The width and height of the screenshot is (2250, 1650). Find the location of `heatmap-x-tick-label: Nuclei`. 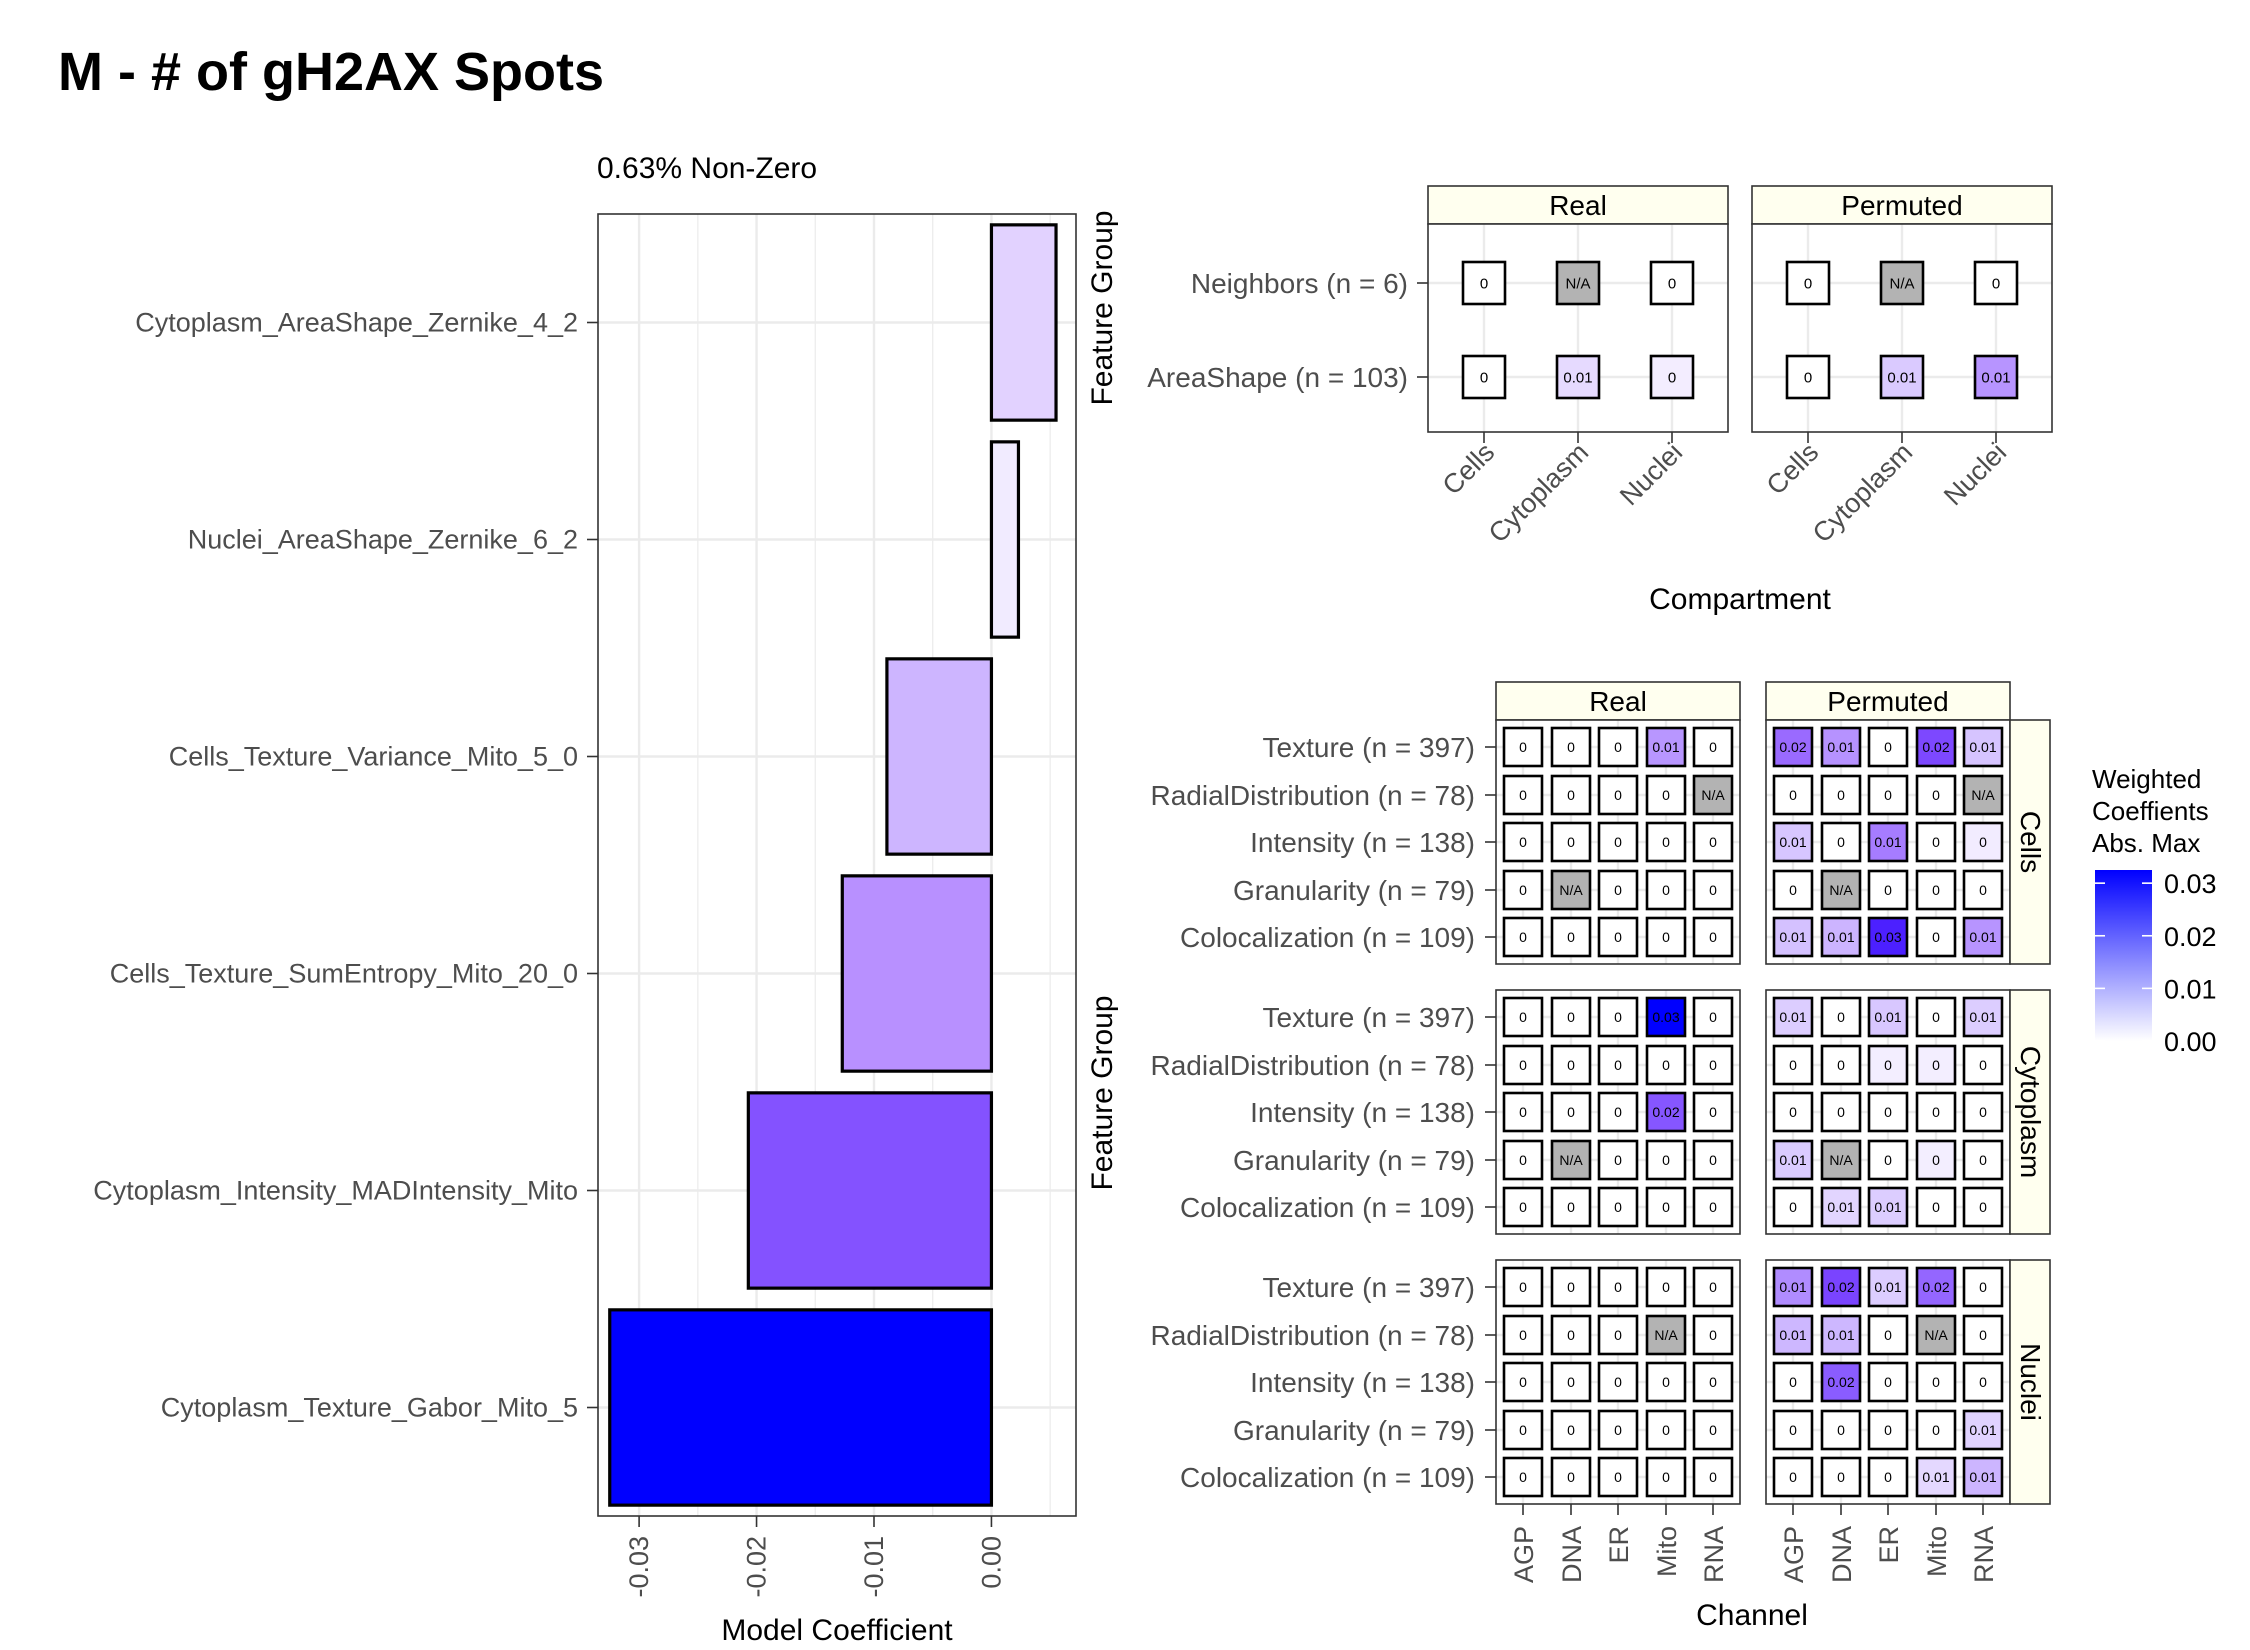

heatmap-x-tick-label: Nuclei is located at coordinates (1975, 474).